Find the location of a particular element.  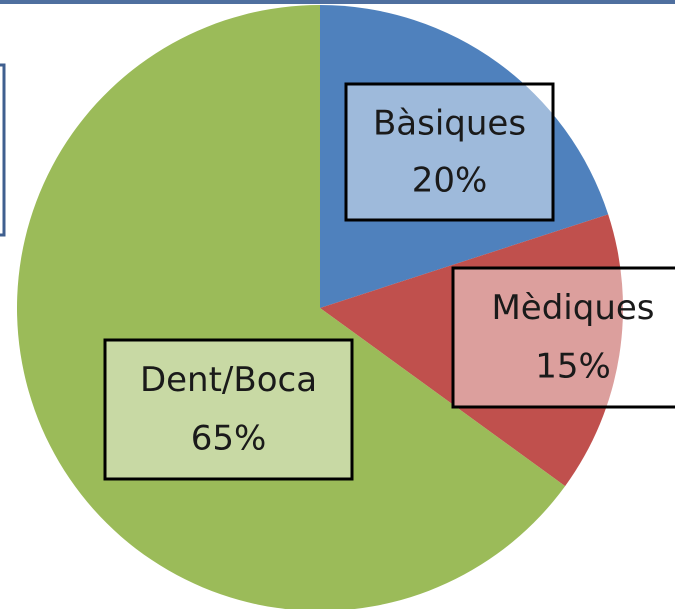

side-panel-edge is located at coordinates (3, 150).